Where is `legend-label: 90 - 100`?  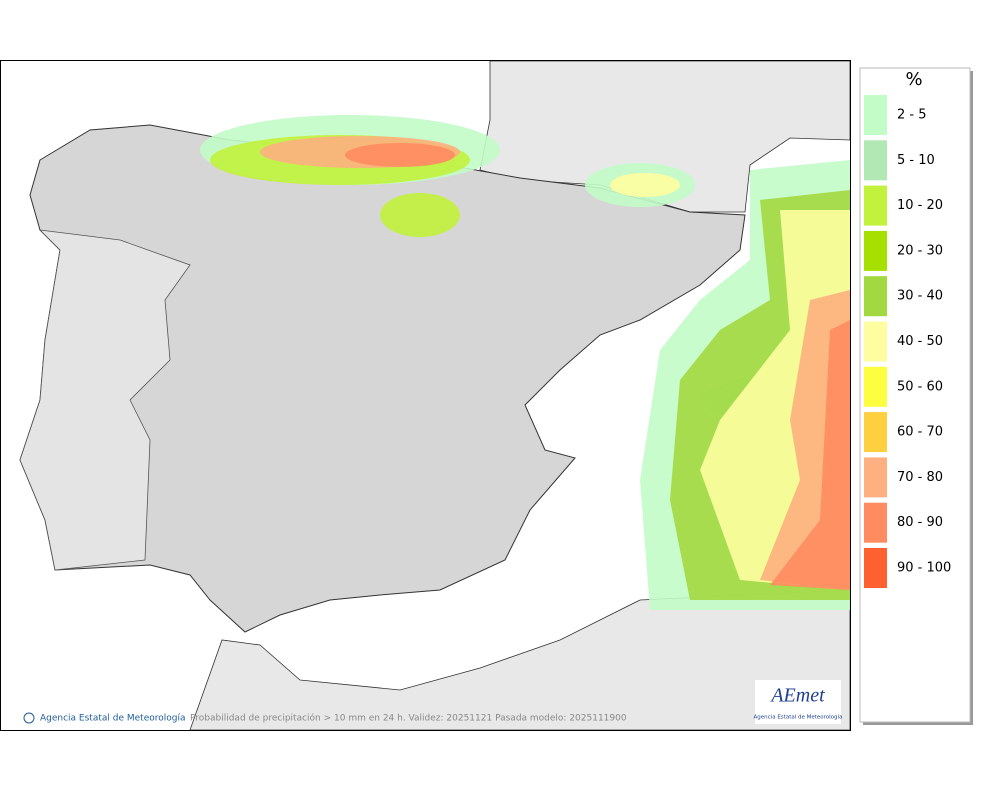 legend-label: 90 - 100 is located at coordinates (924, 568).